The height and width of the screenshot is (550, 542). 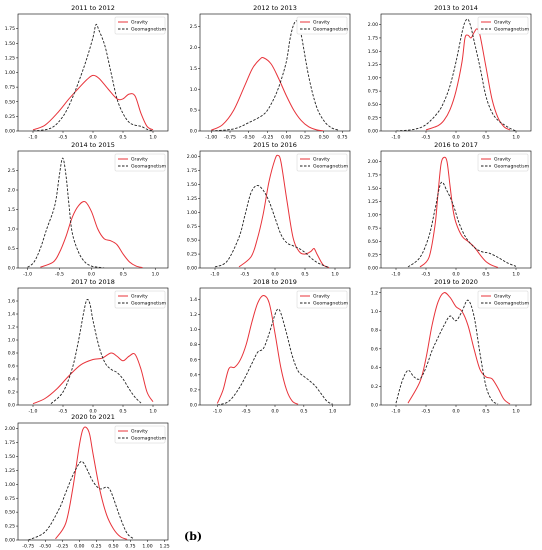 What do you see at coordinates (10, 88) in the screenshot?
I see `y-tick-label: 0.75` at bounding box center [10, 88].